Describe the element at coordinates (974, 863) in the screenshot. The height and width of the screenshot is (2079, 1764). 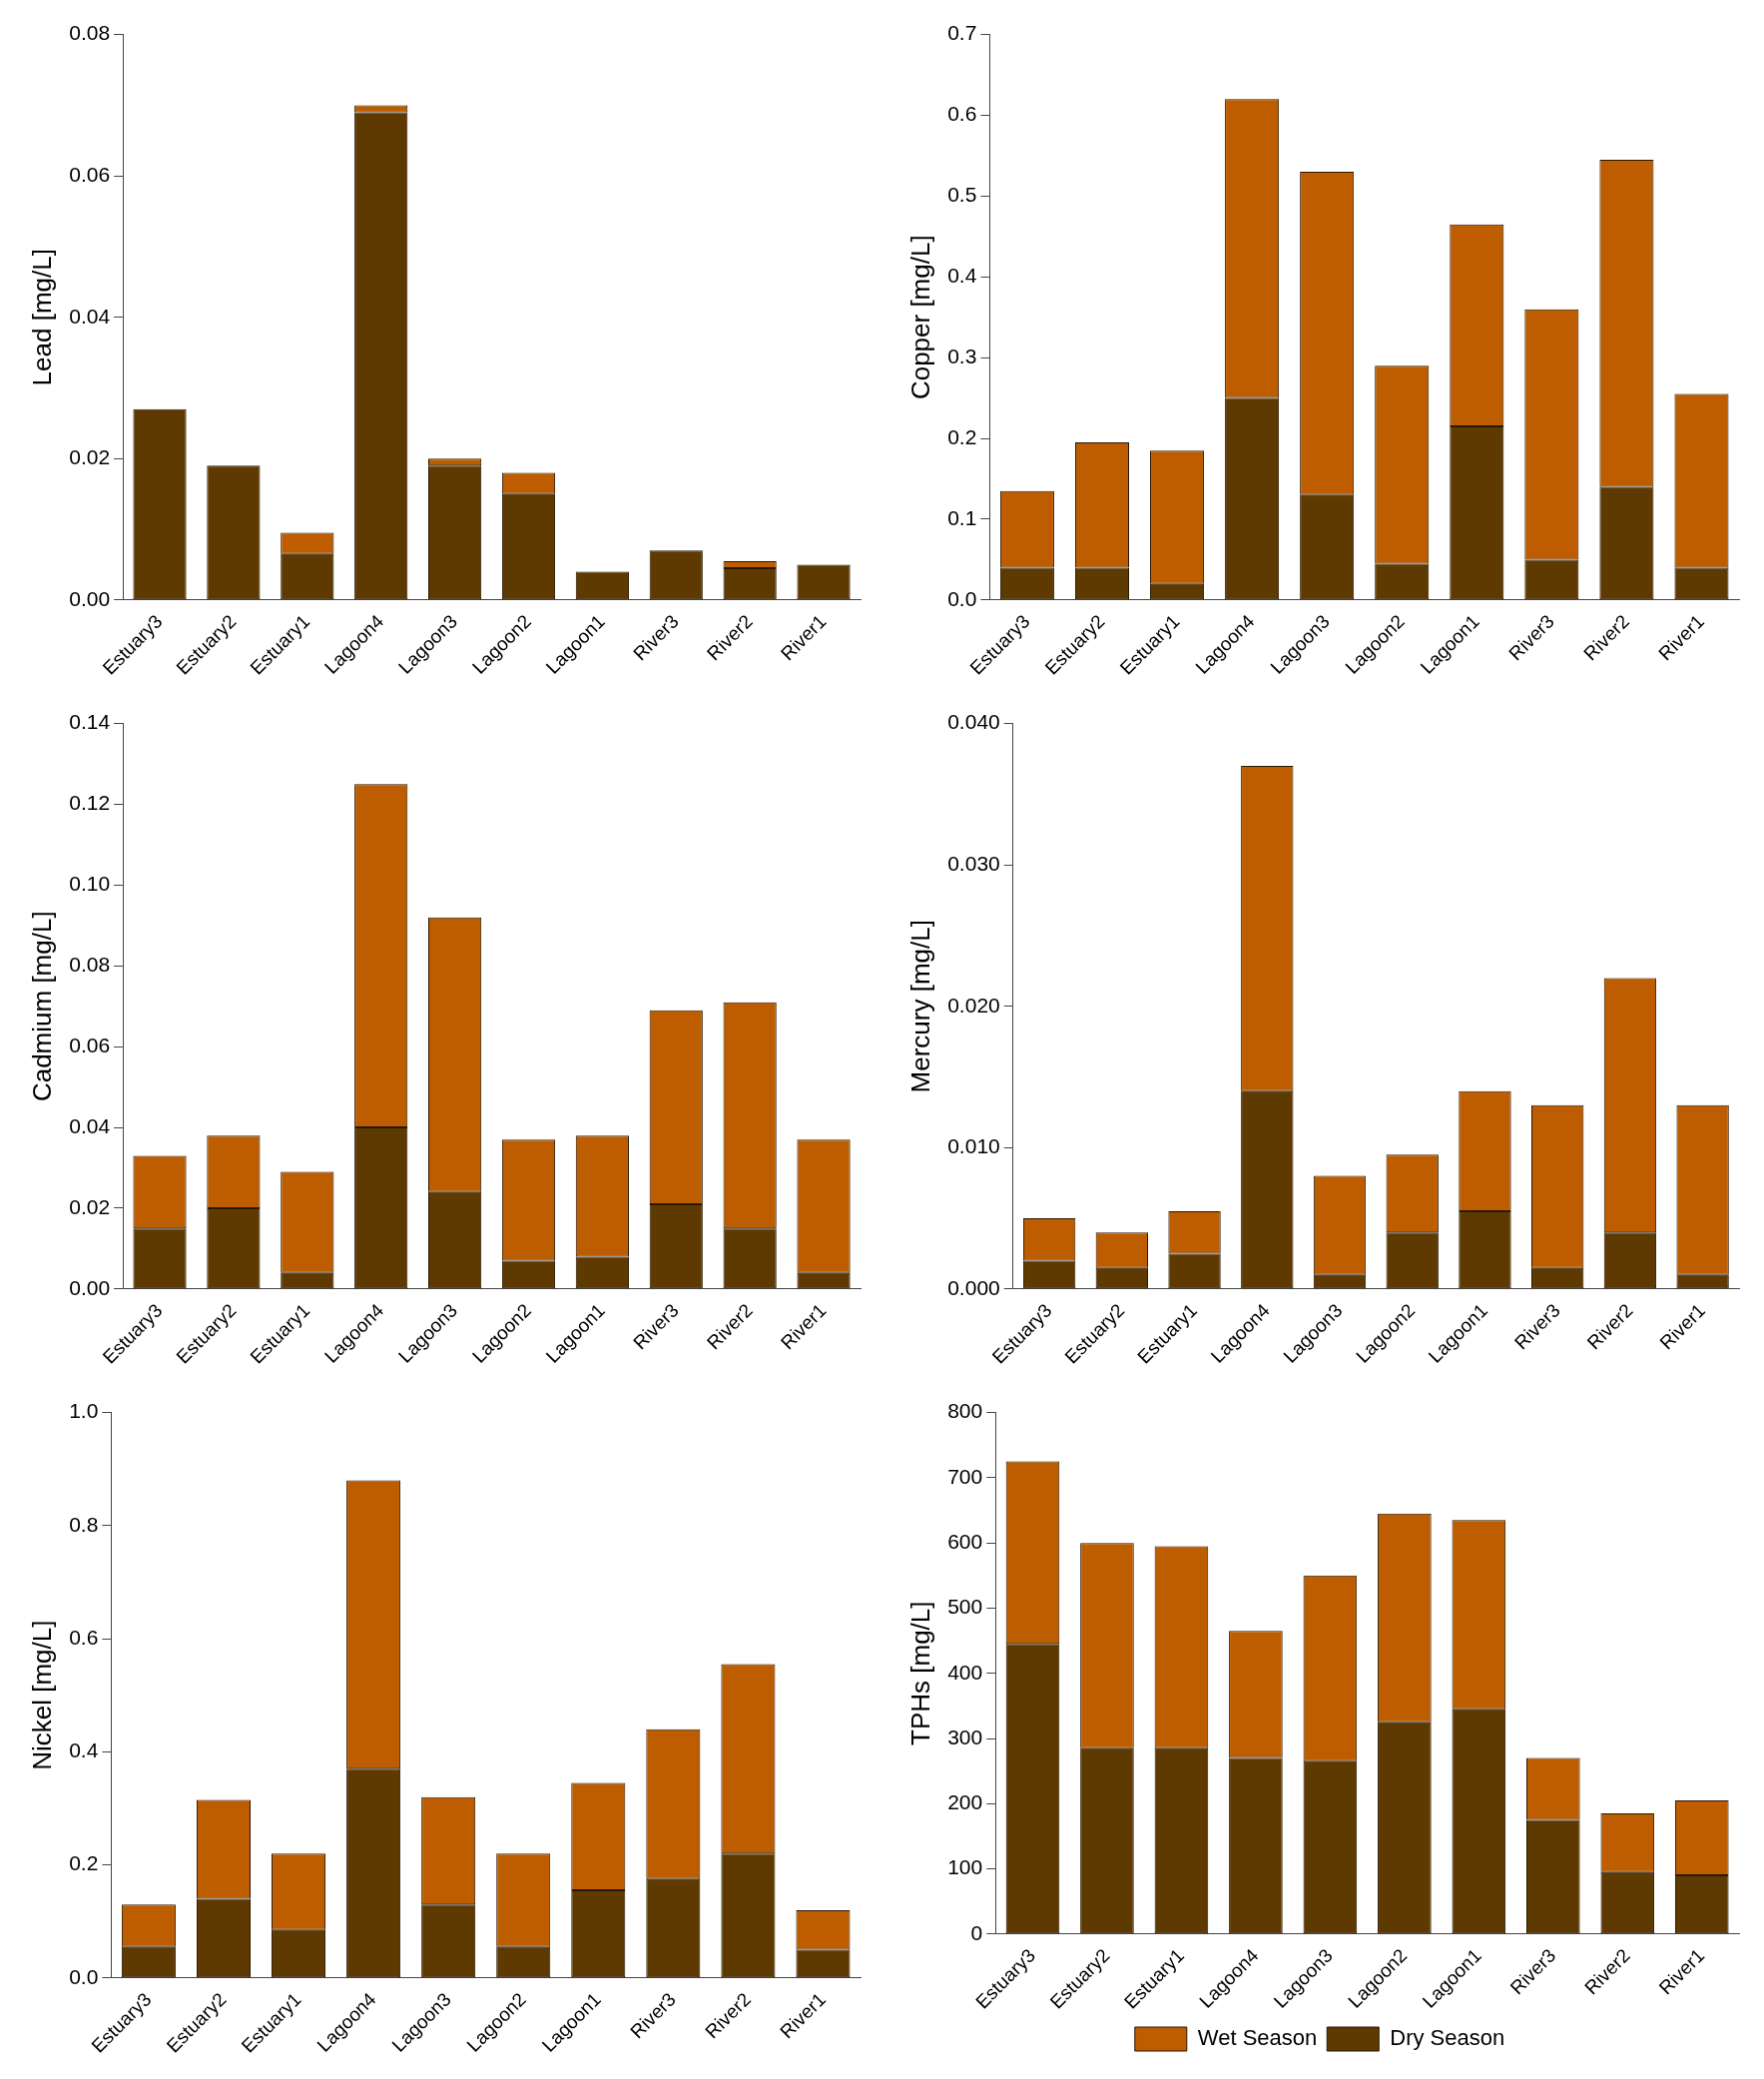
I see `y-tick-label: 0.030` at that location.